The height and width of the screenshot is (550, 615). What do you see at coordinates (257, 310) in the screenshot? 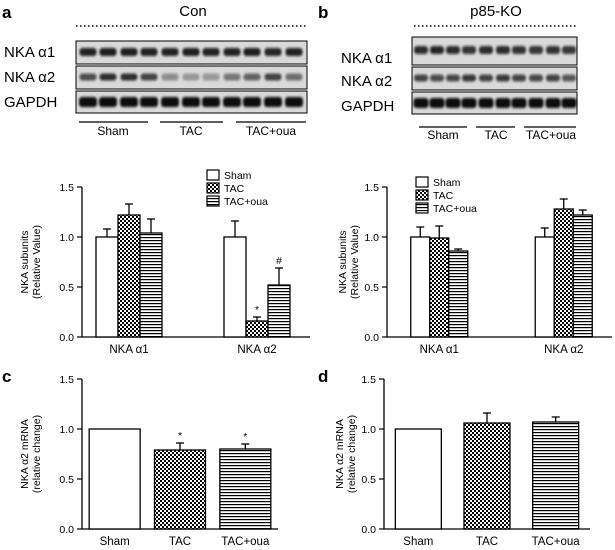
I see `significance-mark: *` at bounding box center [257, 310].